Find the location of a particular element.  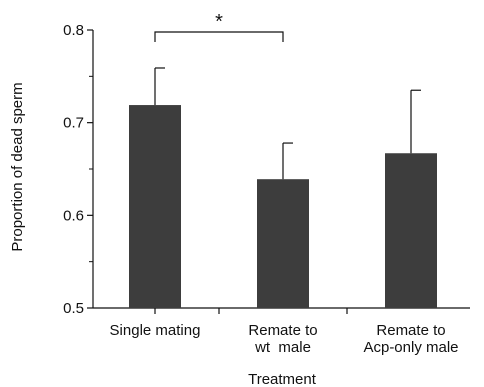

y-tick-label: 0.6 is located at coordinates (73, 215).